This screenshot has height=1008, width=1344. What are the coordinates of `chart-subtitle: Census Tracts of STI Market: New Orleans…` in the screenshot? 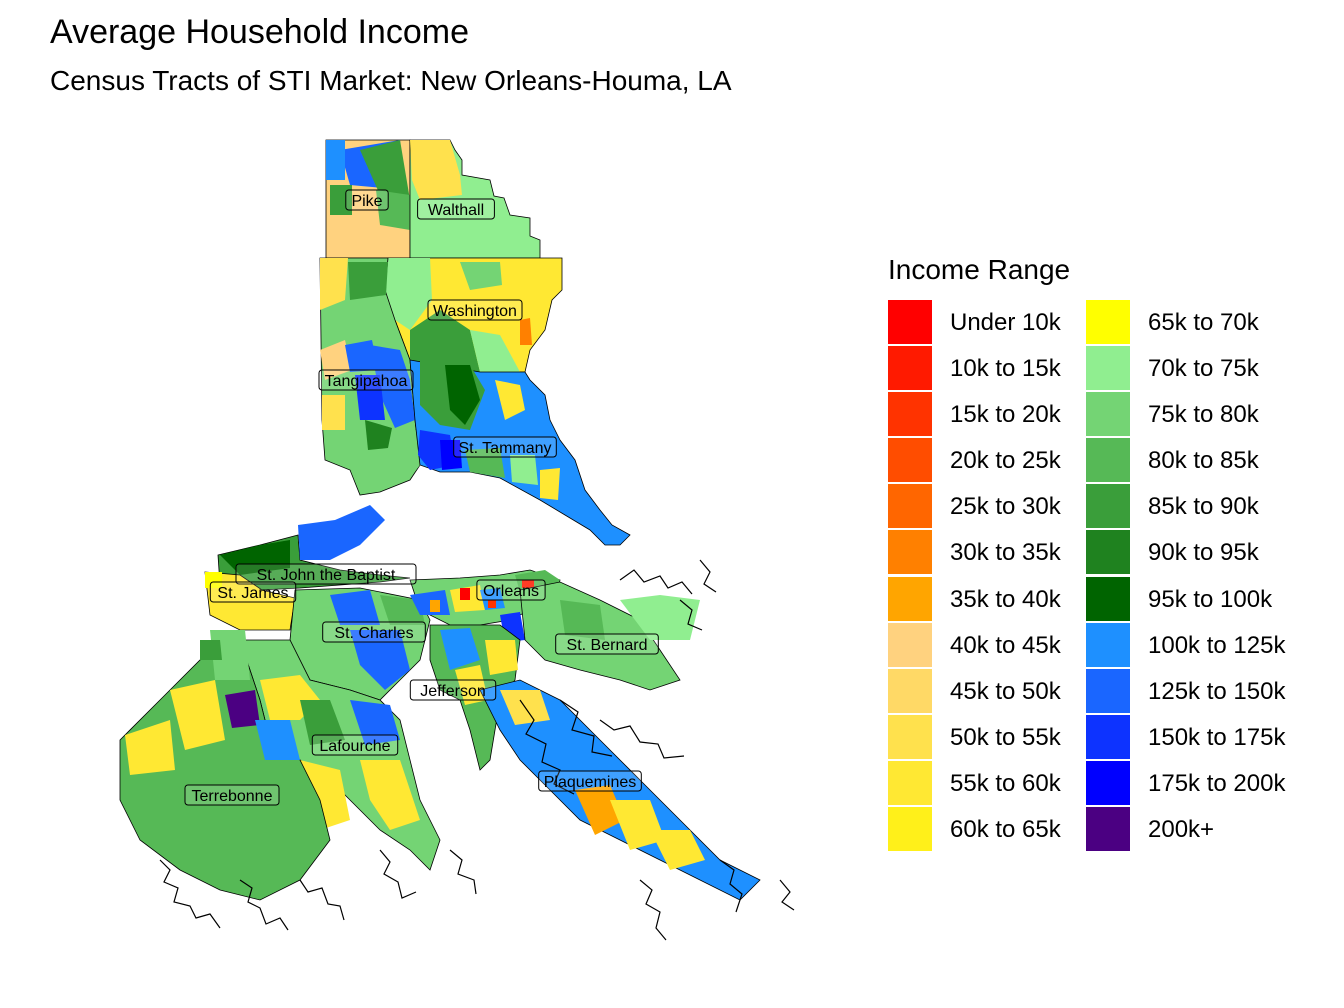 It's located at (391, 80).